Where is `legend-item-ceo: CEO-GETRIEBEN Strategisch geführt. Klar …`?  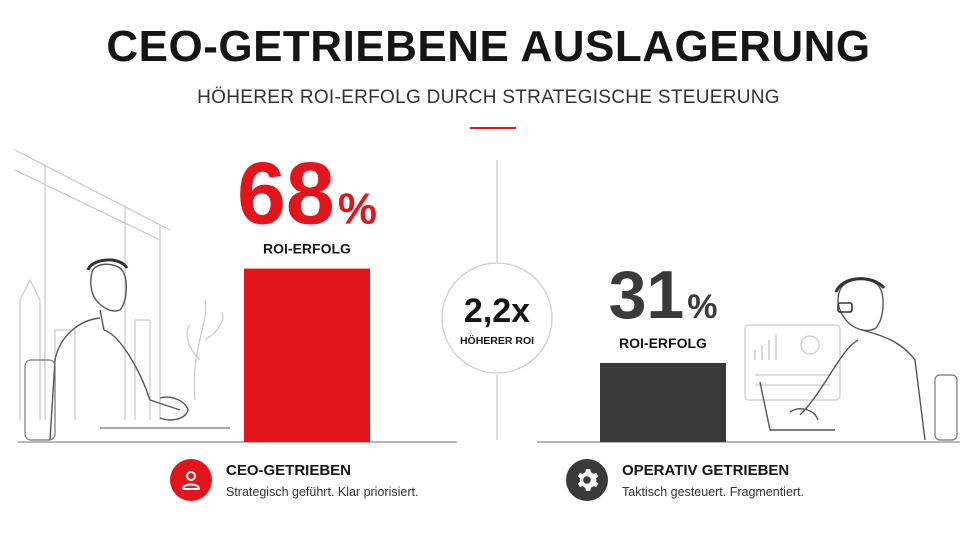
legend-item-ceo: CEO-GETRIEBEN Strategisch geführt. Klar … is located at coordinates (294, 480).